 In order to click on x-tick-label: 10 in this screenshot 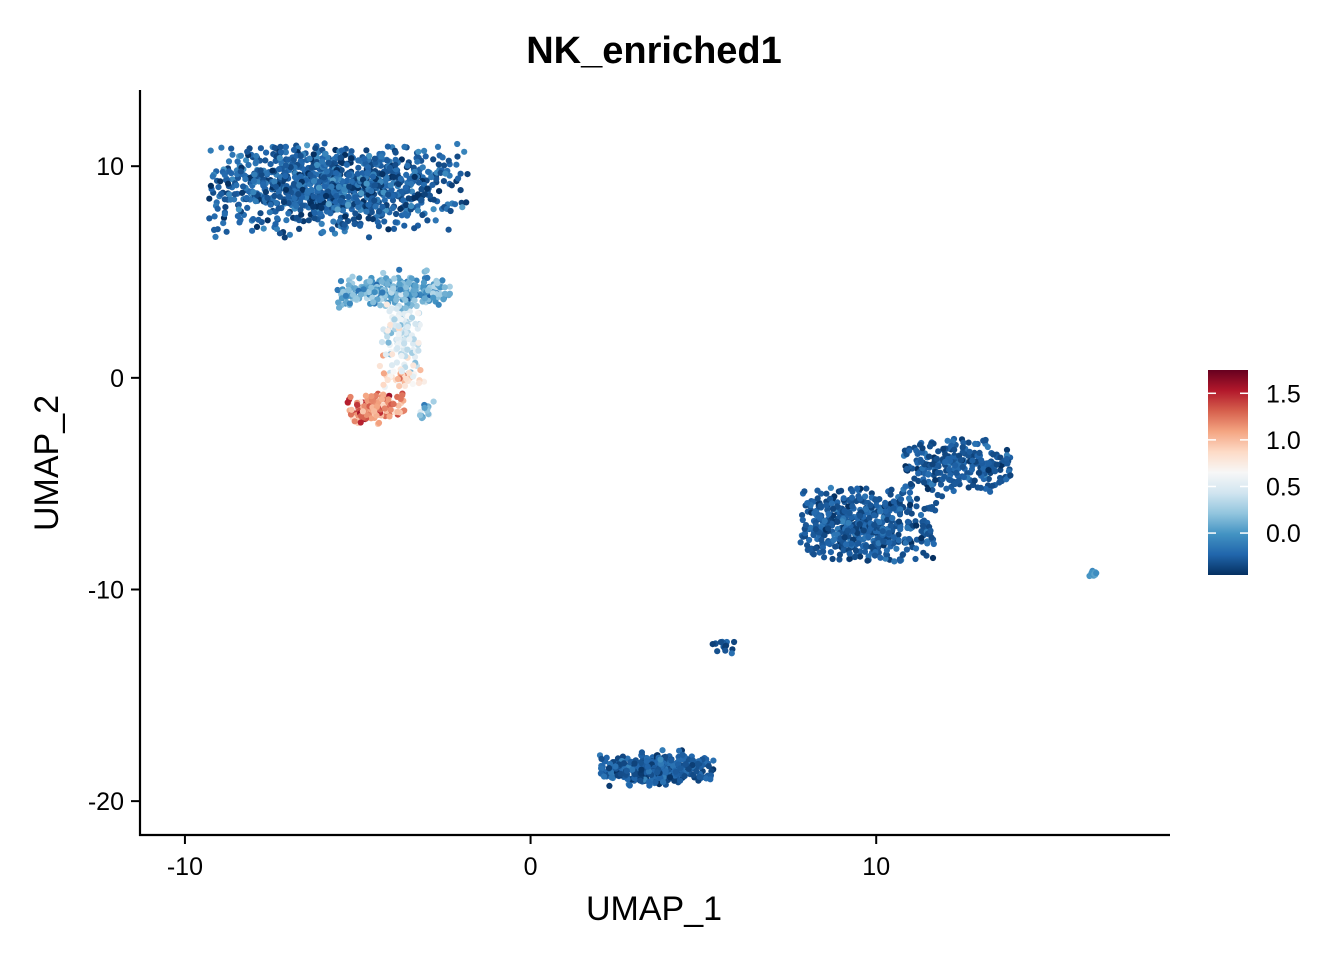, I will do `click(876, 867)`.